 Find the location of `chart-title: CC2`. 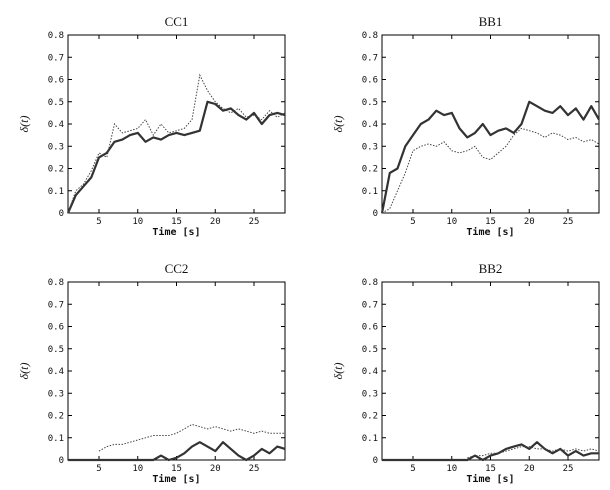

chart-title: CC2 is located at coordinates (177, 268).